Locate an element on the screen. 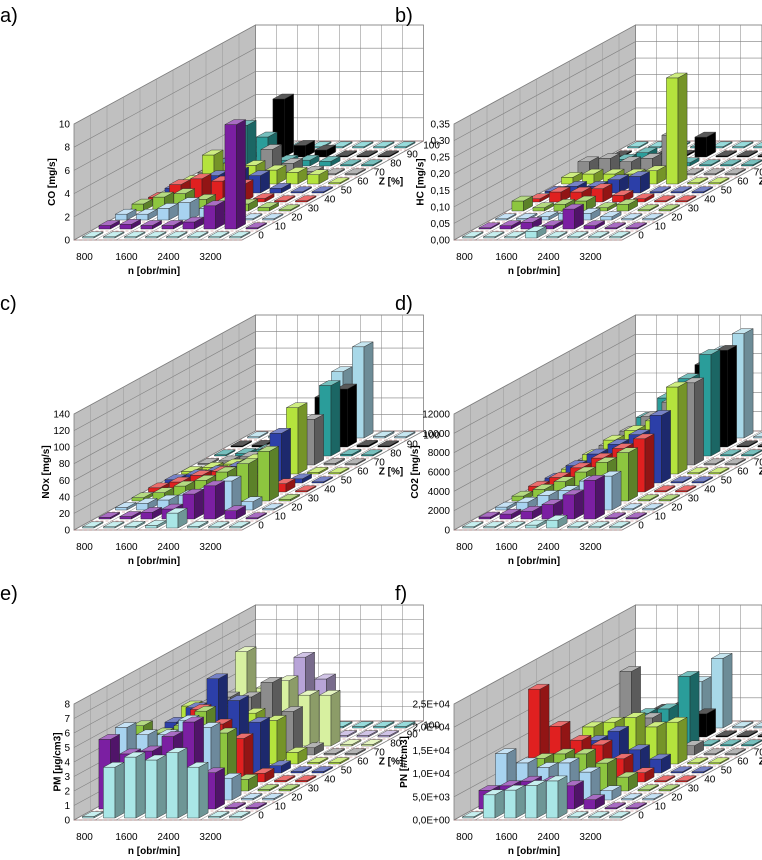 The image size is (762, 860). z-axis-title: Z [%] is located at coordinates (760, 762).